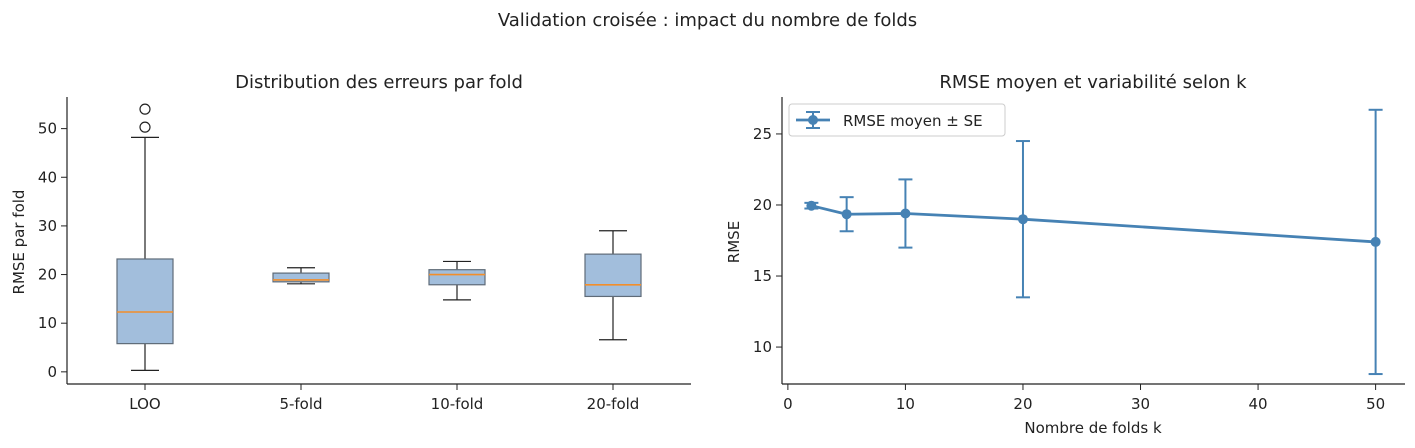 The image size is (1415, 448). I want to click on box-20-fold, so click(613, 285).